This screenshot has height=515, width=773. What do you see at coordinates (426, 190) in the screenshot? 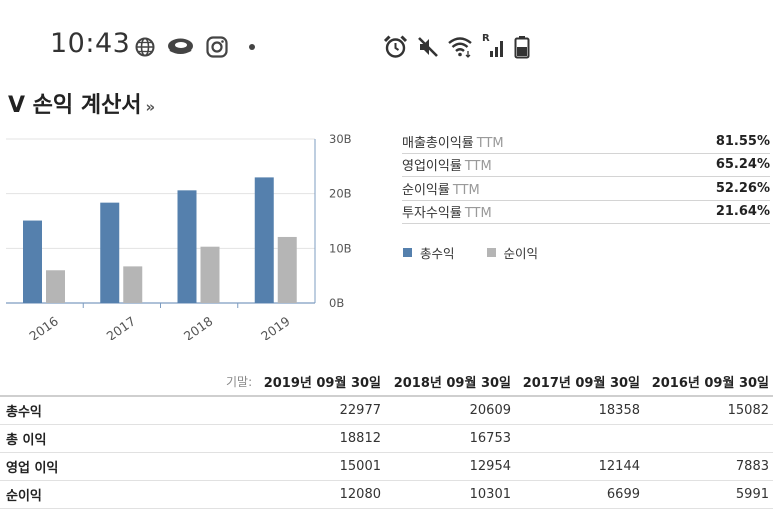
I see `ratio-name: 순이익률` at bounding box center [426, 190].